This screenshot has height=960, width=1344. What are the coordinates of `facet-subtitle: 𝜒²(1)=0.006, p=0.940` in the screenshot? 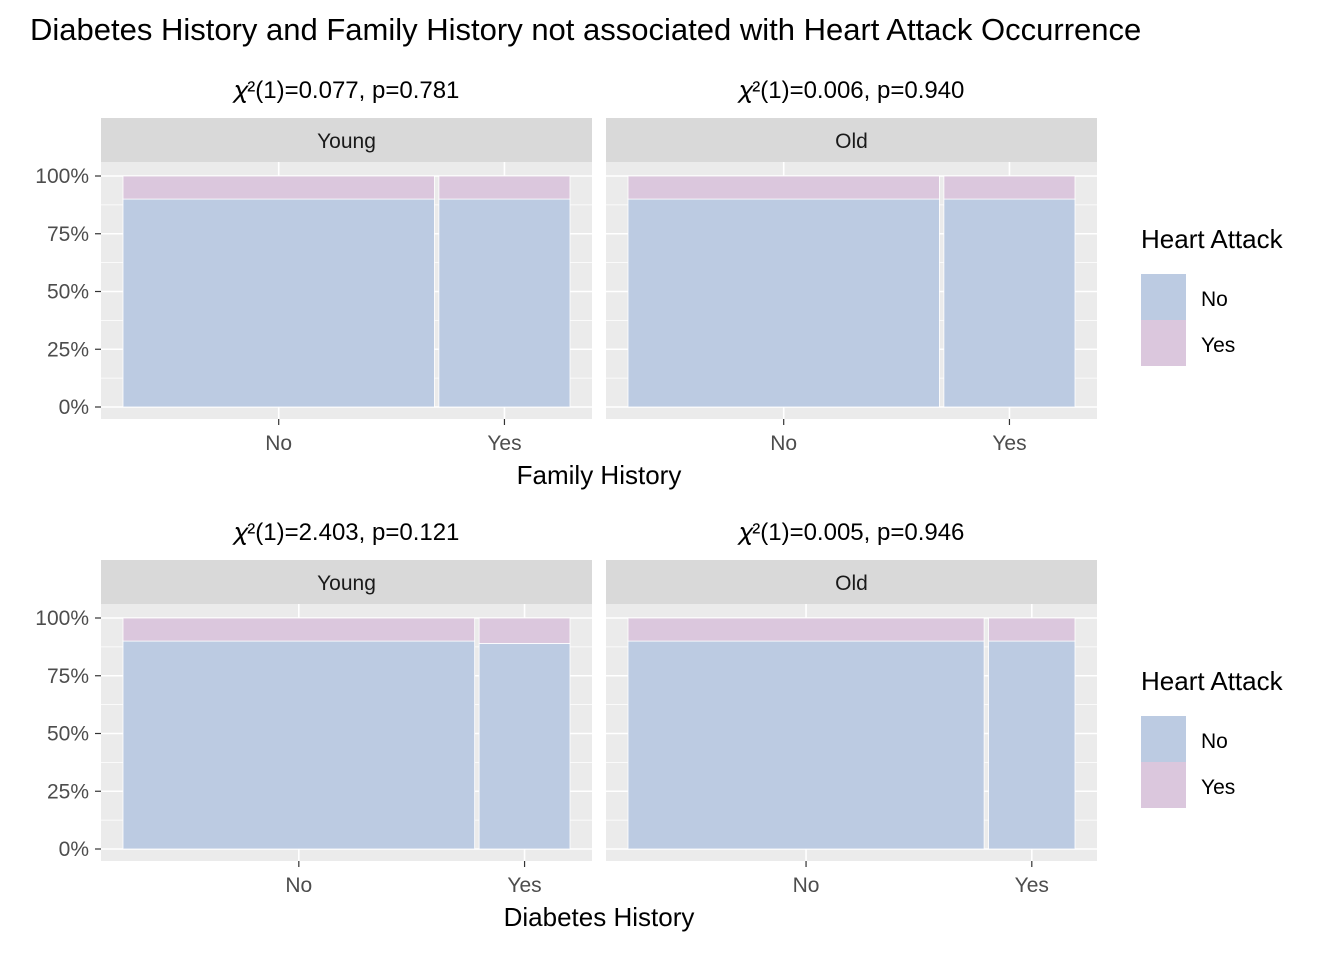 It's located at (851, 90).